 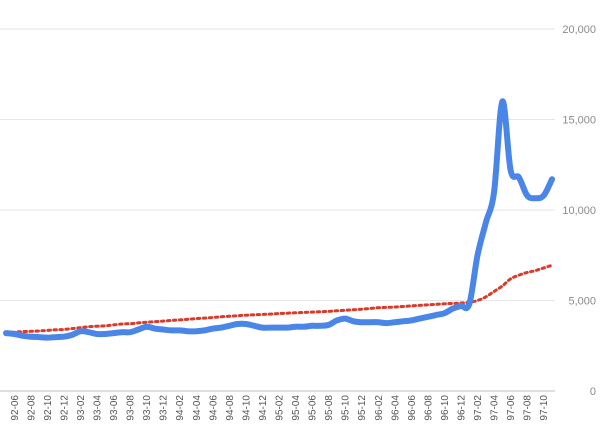 What do you see at coordinates (64, 408) in the screenshot?
I see `x-tick-label: 92-12` at bounding box center [64, 408].